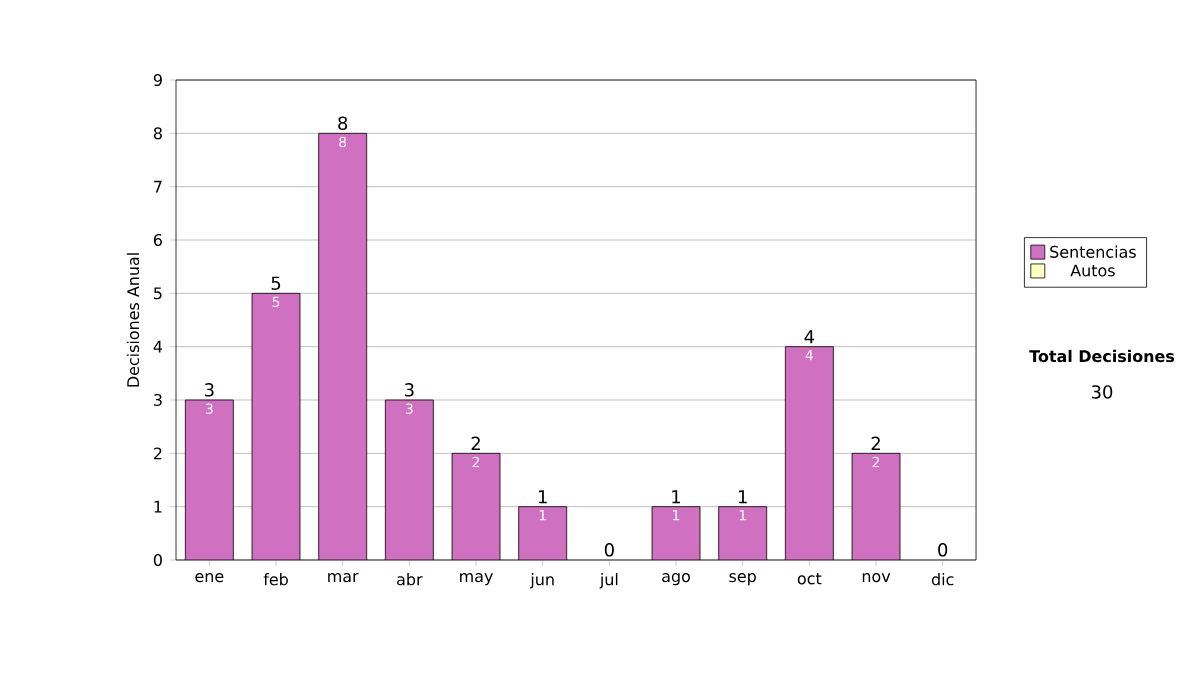 The image size is (1200, 680). Describe the element at coordinates (276, 283) in the screenshot. I see `total-label: 5` at that location.